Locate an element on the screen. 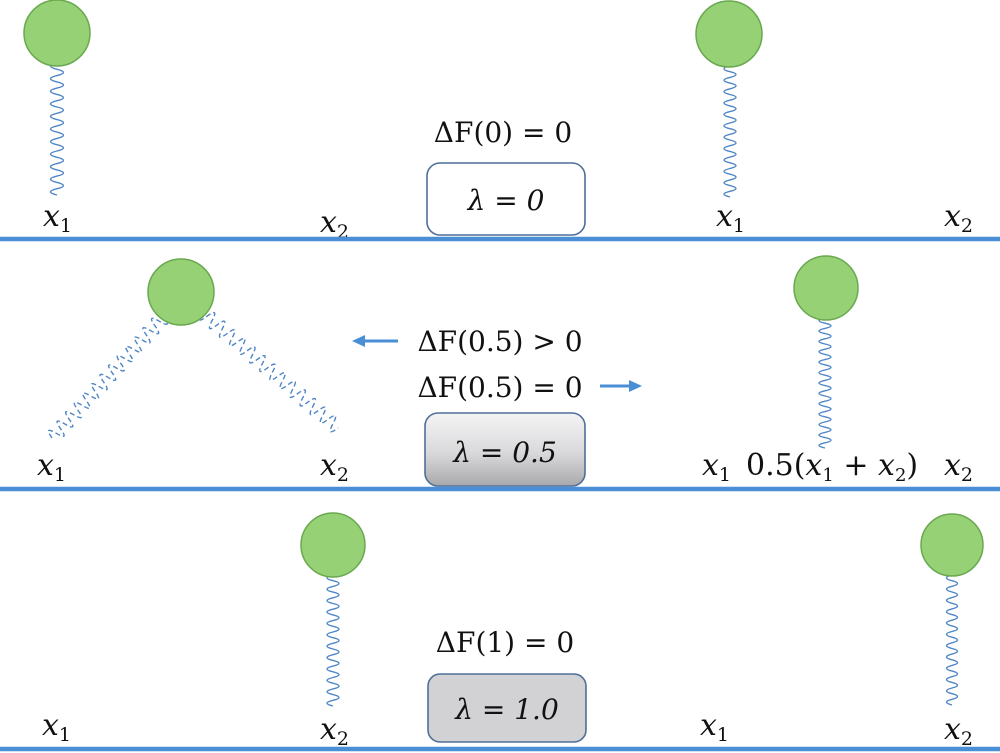  arrow-left-head is located at coordinates (358, 341).